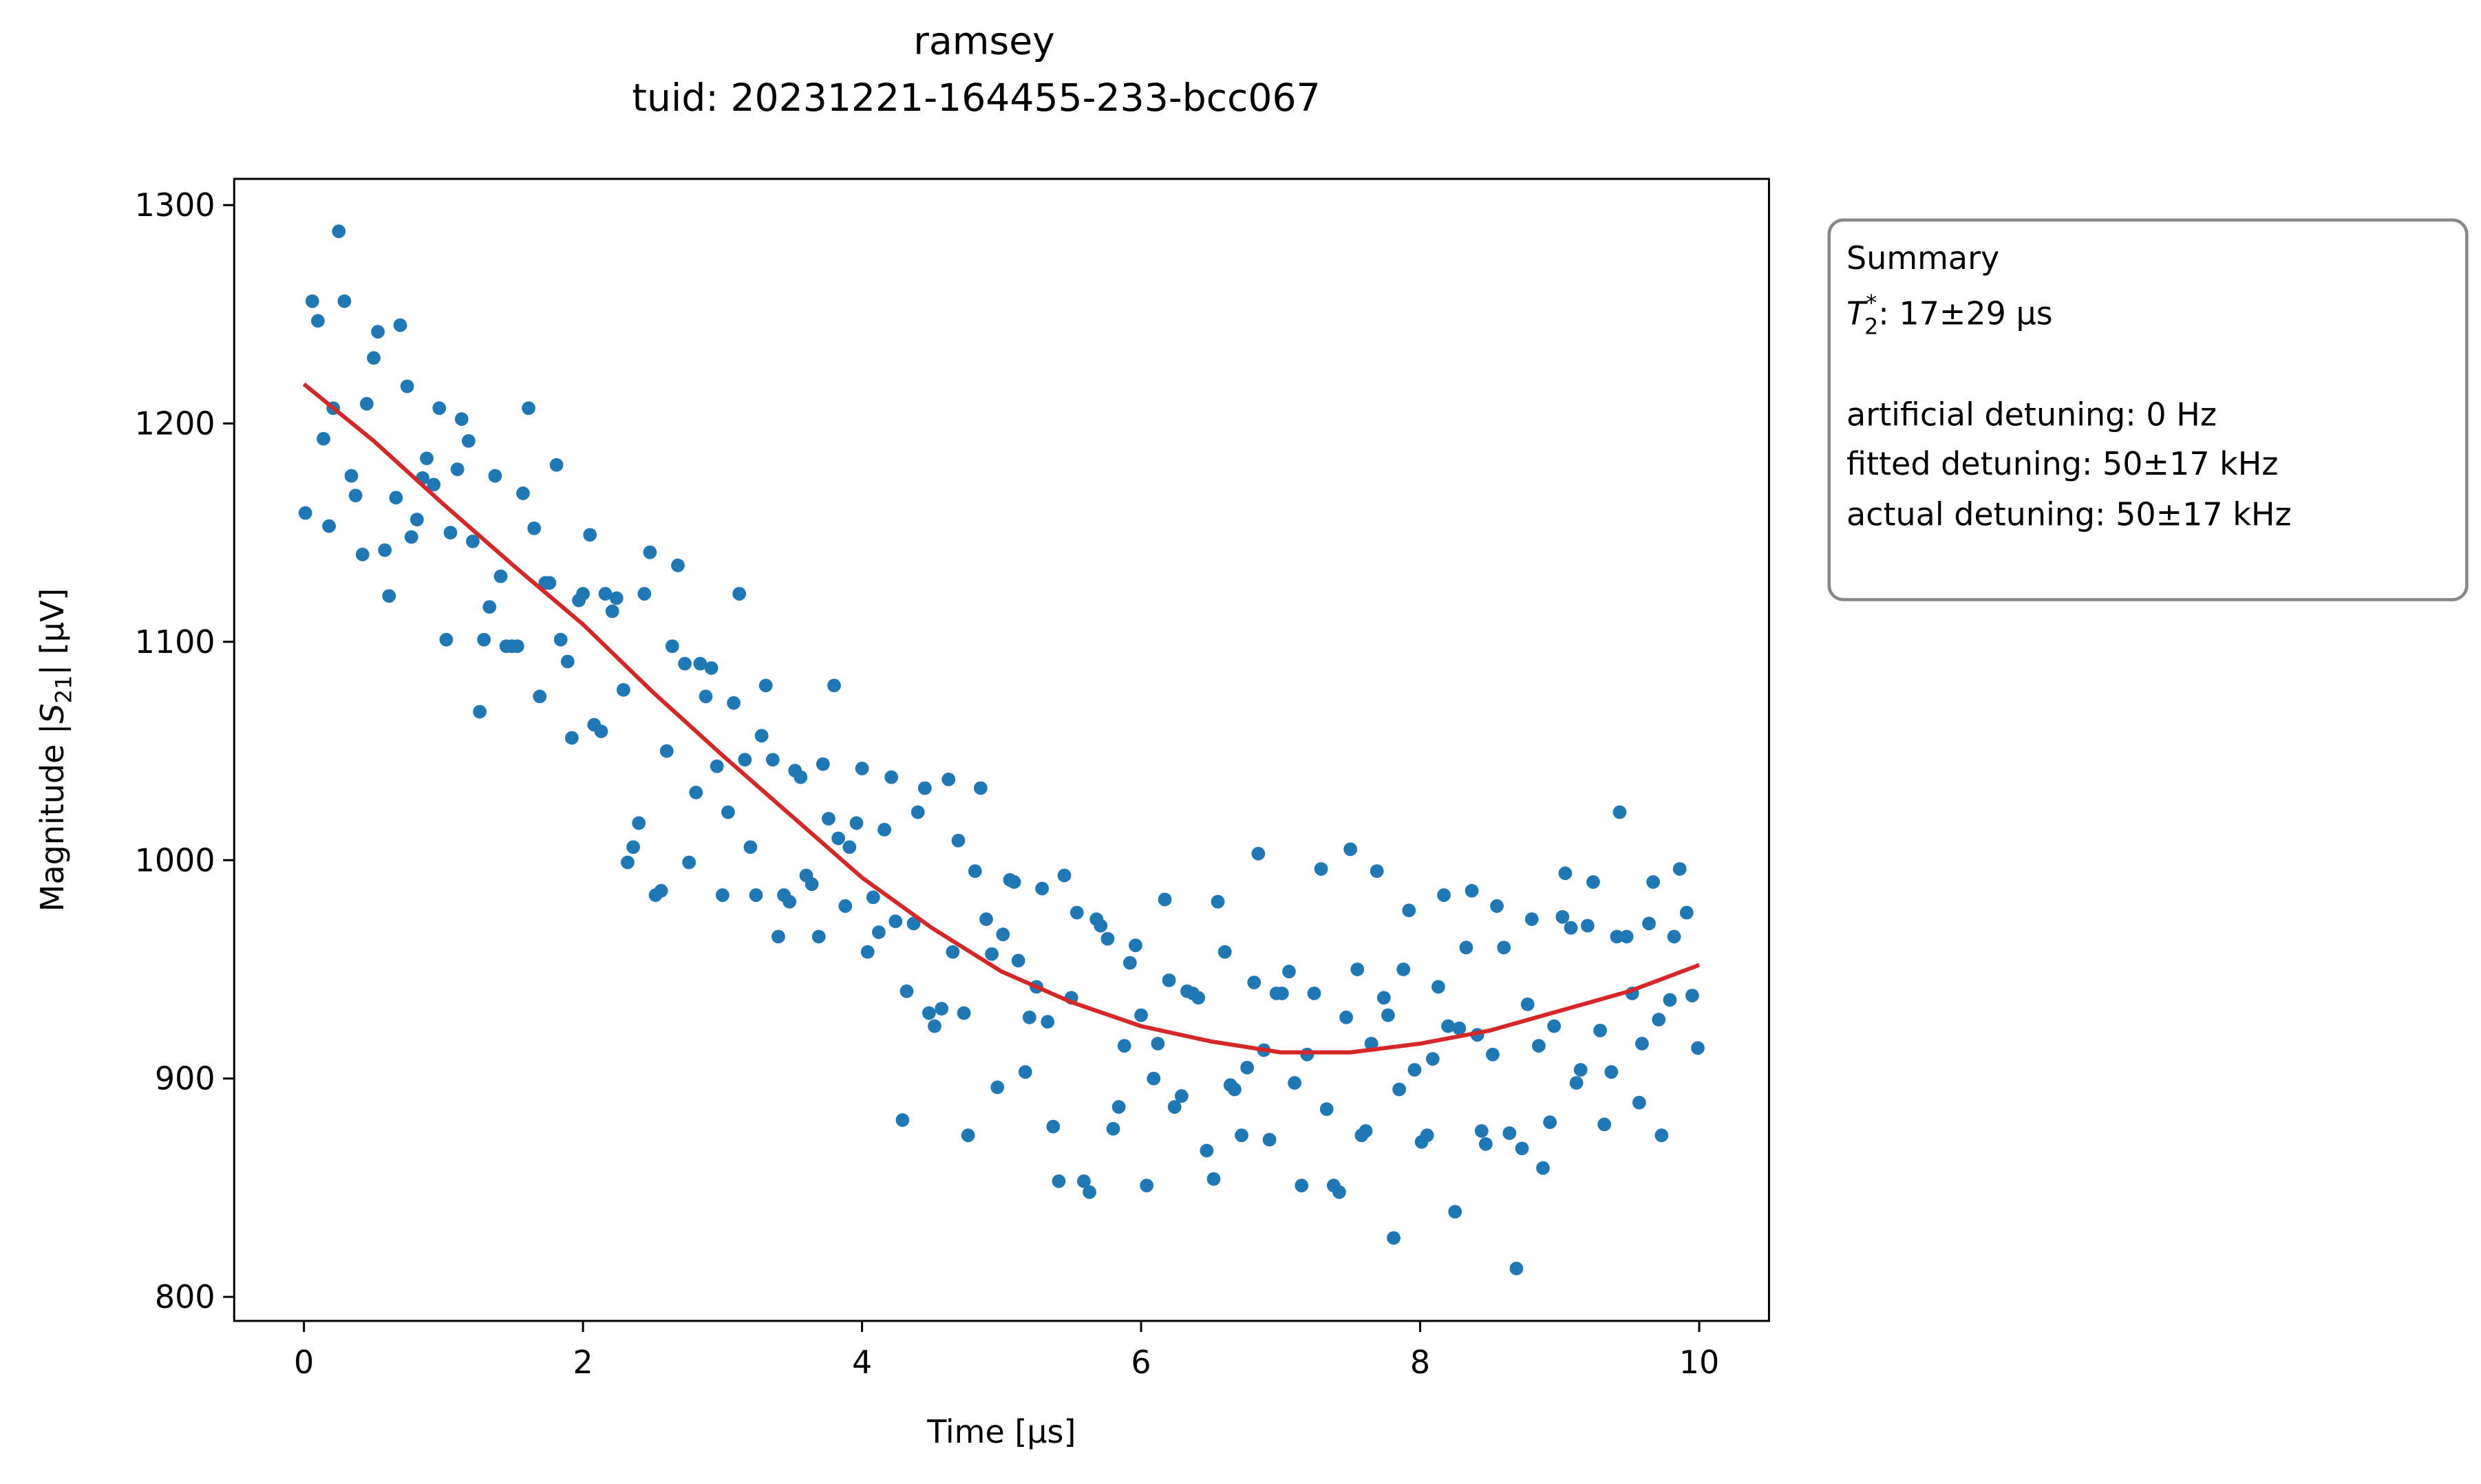  I want to click on x-axis-label: Time [µs], so click(1001, 1431).